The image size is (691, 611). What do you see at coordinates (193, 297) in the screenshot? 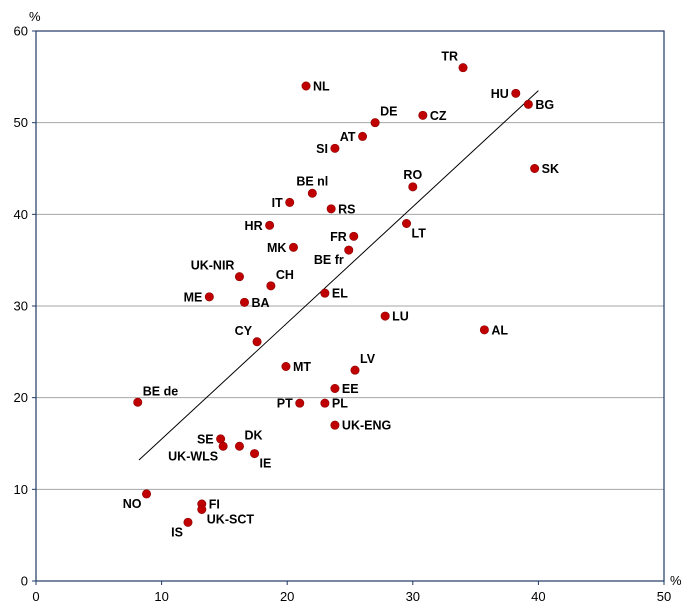
I see `point-label-me: ME` at bounding box center [193, 297].